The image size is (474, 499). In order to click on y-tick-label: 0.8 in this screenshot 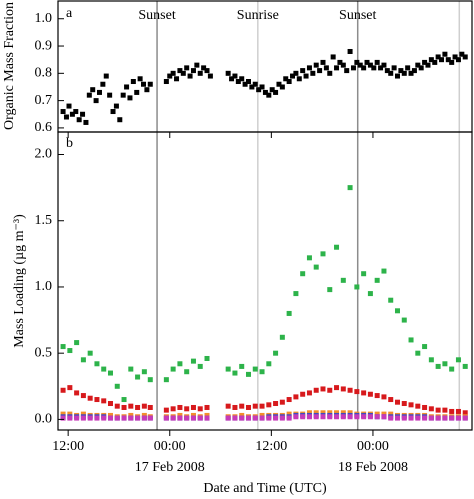, I will do `click(44, 73)`.